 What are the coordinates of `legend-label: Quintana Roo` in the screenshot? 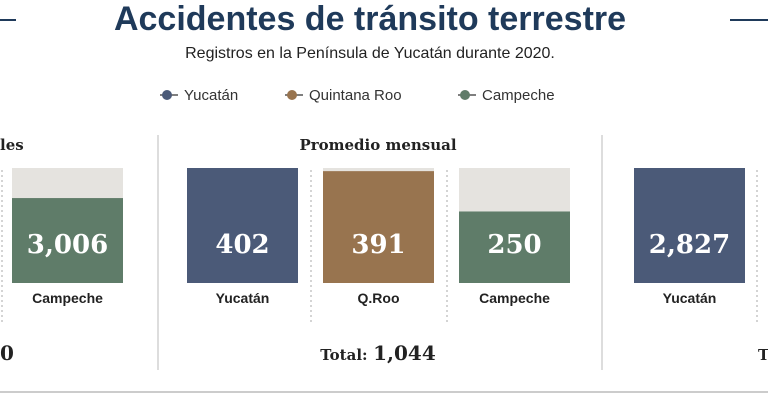 It's located at (355, 95).